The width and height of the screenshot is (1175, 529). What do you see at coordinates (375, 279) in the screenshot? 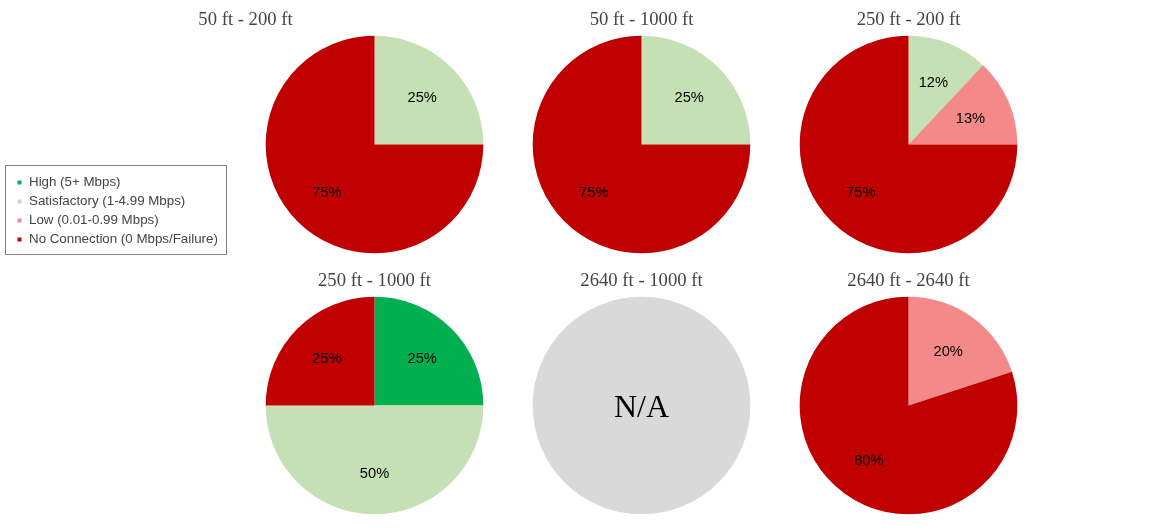
I see `chart-title: 250 ft - 1000 ft` at bounding box center [375, 279].